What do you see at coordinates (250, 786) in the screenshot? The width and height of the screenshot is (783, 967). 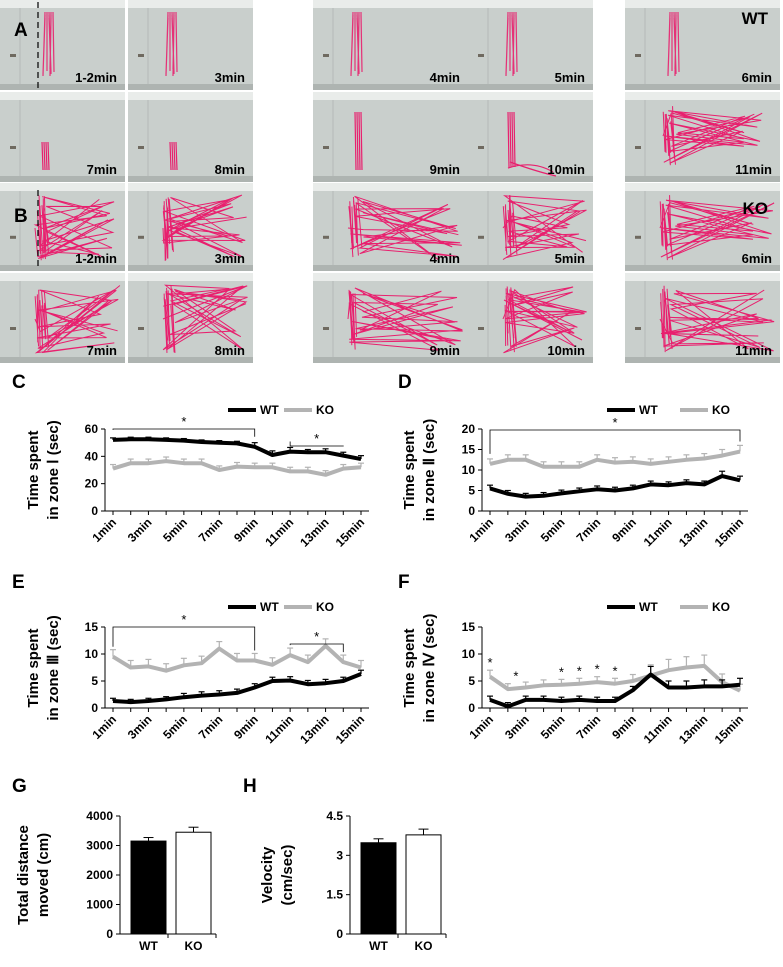 I see `panel-label: H` at bounding box center [250, 786].